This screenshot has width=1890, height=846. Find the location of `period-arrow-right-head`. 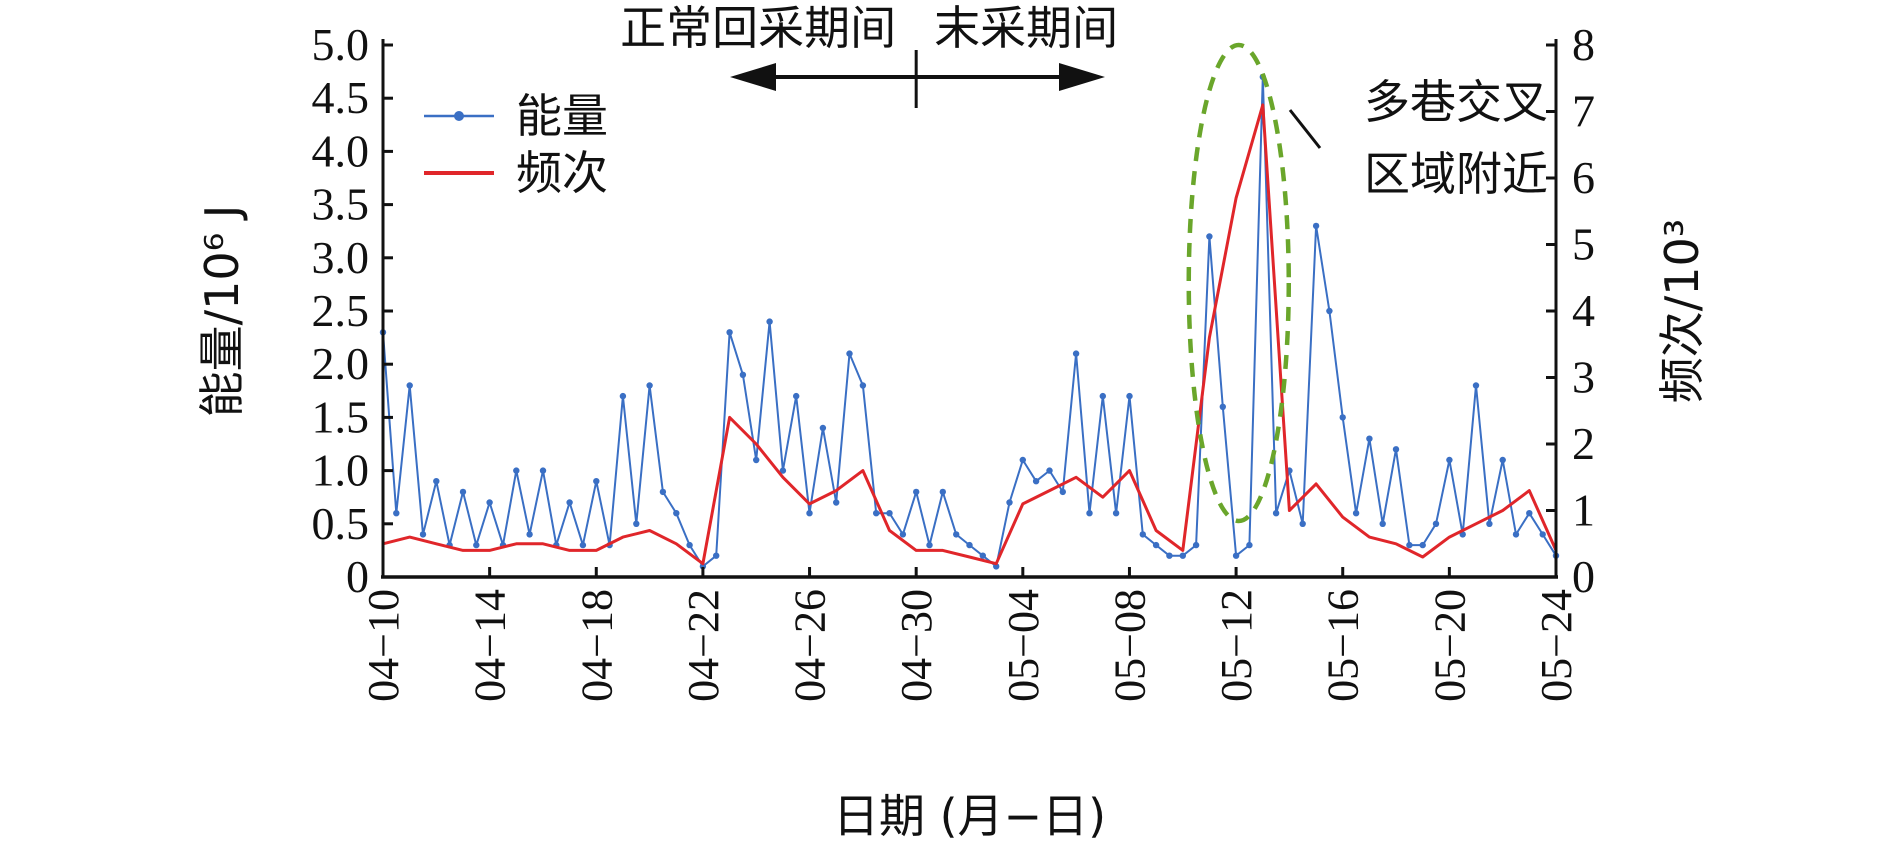

period-arrow-right-head is located at coordinates (1082, 77).